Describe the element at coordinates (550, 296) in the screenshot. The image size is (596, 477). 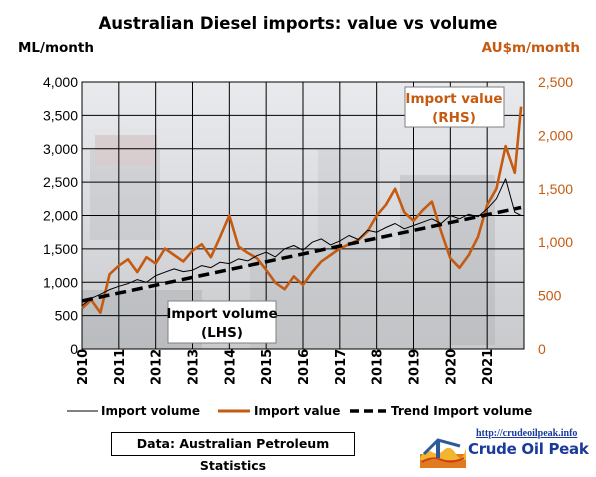
I see `right-tick-label: 500` at that location.